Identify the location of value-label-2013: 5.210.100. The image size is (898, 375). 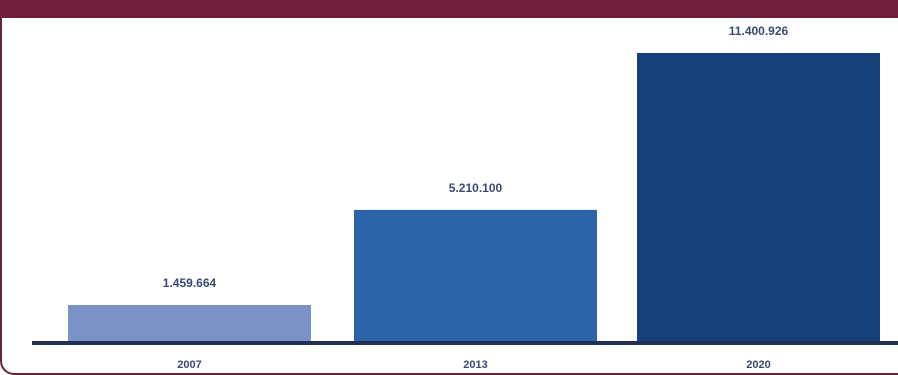
(476, 188).